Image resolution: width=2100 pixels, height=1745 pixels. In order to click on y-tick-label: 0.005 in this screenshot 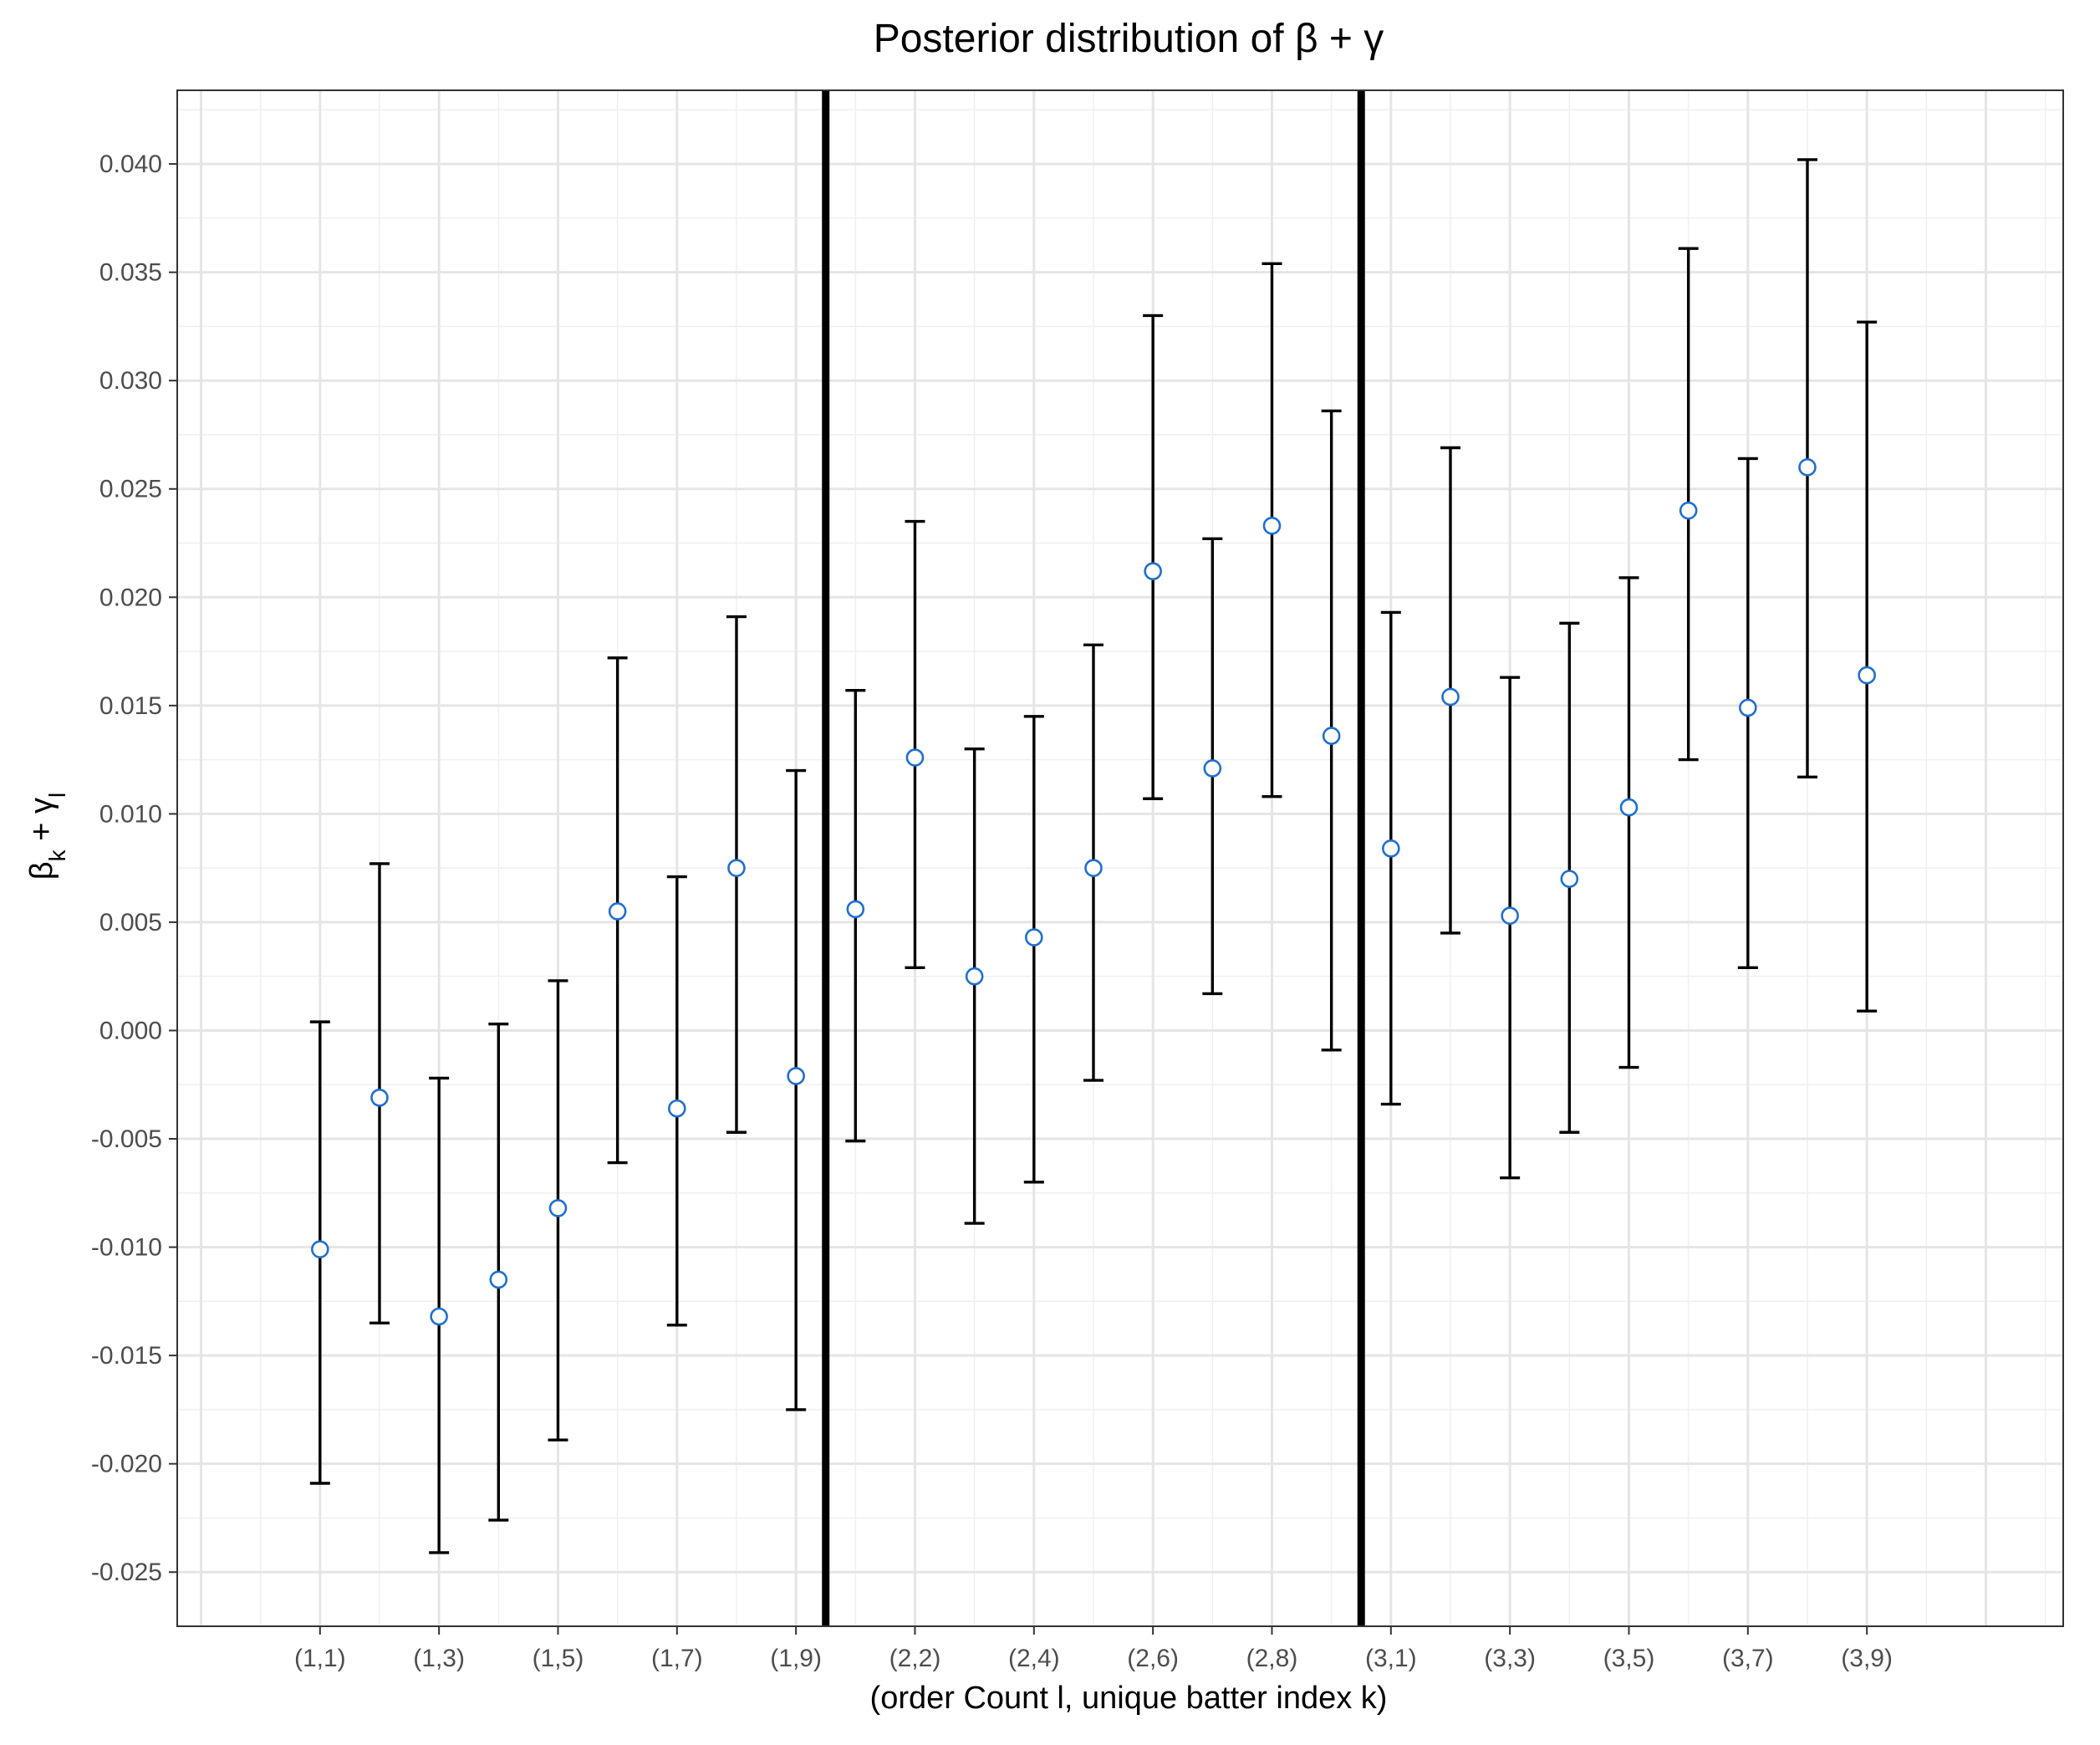, I will do `click(130, 922)`.